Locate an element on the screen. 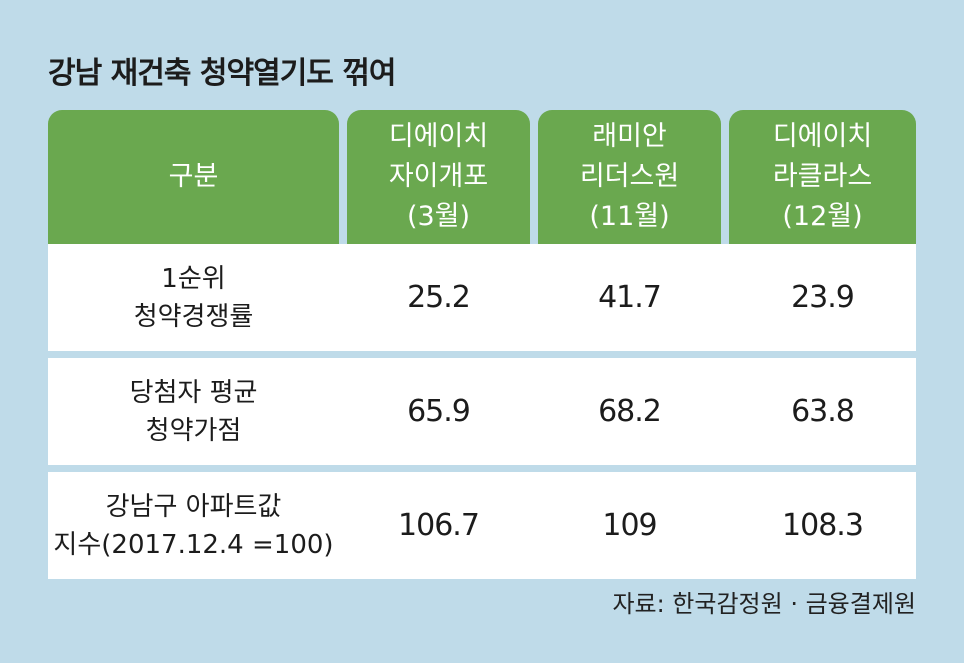 Image resolution: width=964 pixels, height=663 pixels. header-line: 라클라스 is located at coordinates (822, 176).